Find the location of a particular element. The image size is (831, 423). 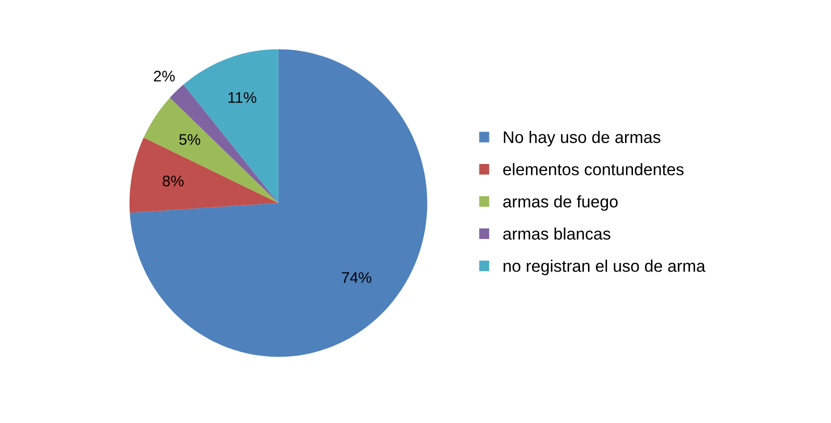

legend-label: armas blancas is located at coordinates (556, 233).